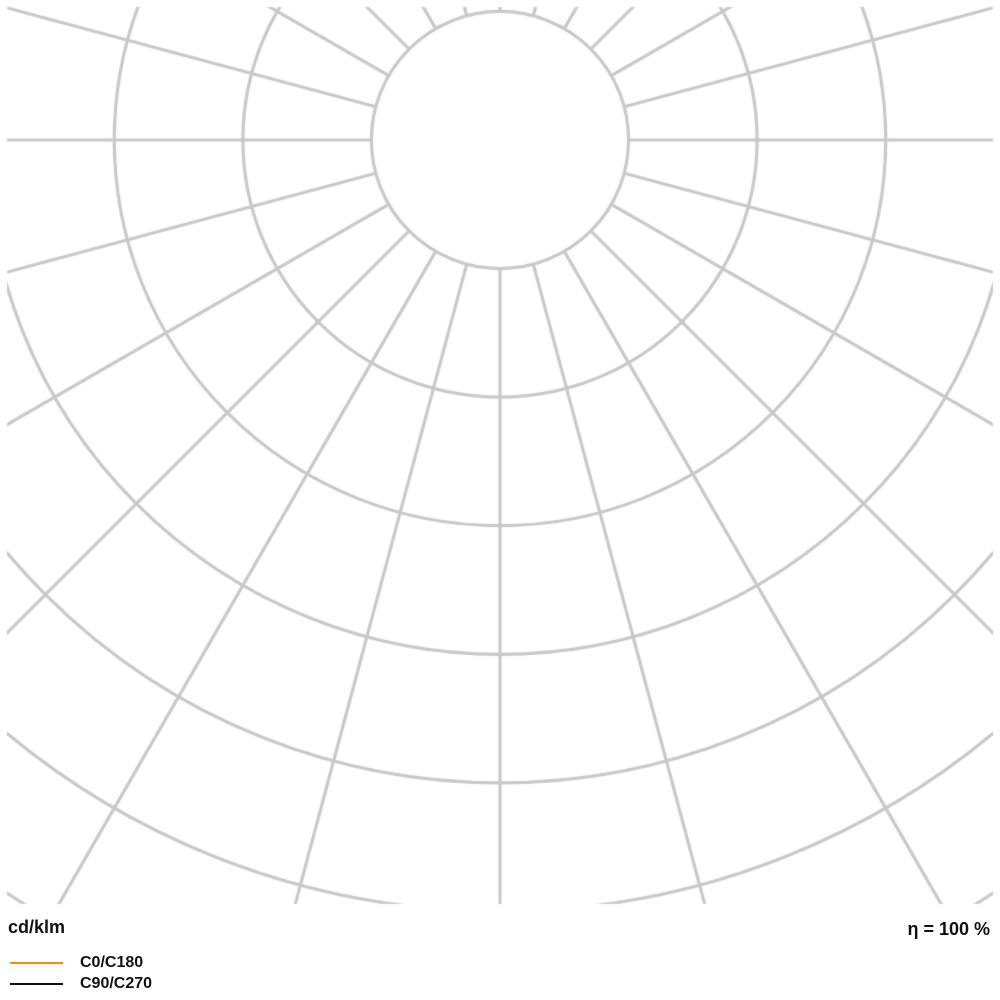 This screenshot has height=1000, width=1000. I want to click on legend: C0/C180 C90/C270, so click(81, 973).